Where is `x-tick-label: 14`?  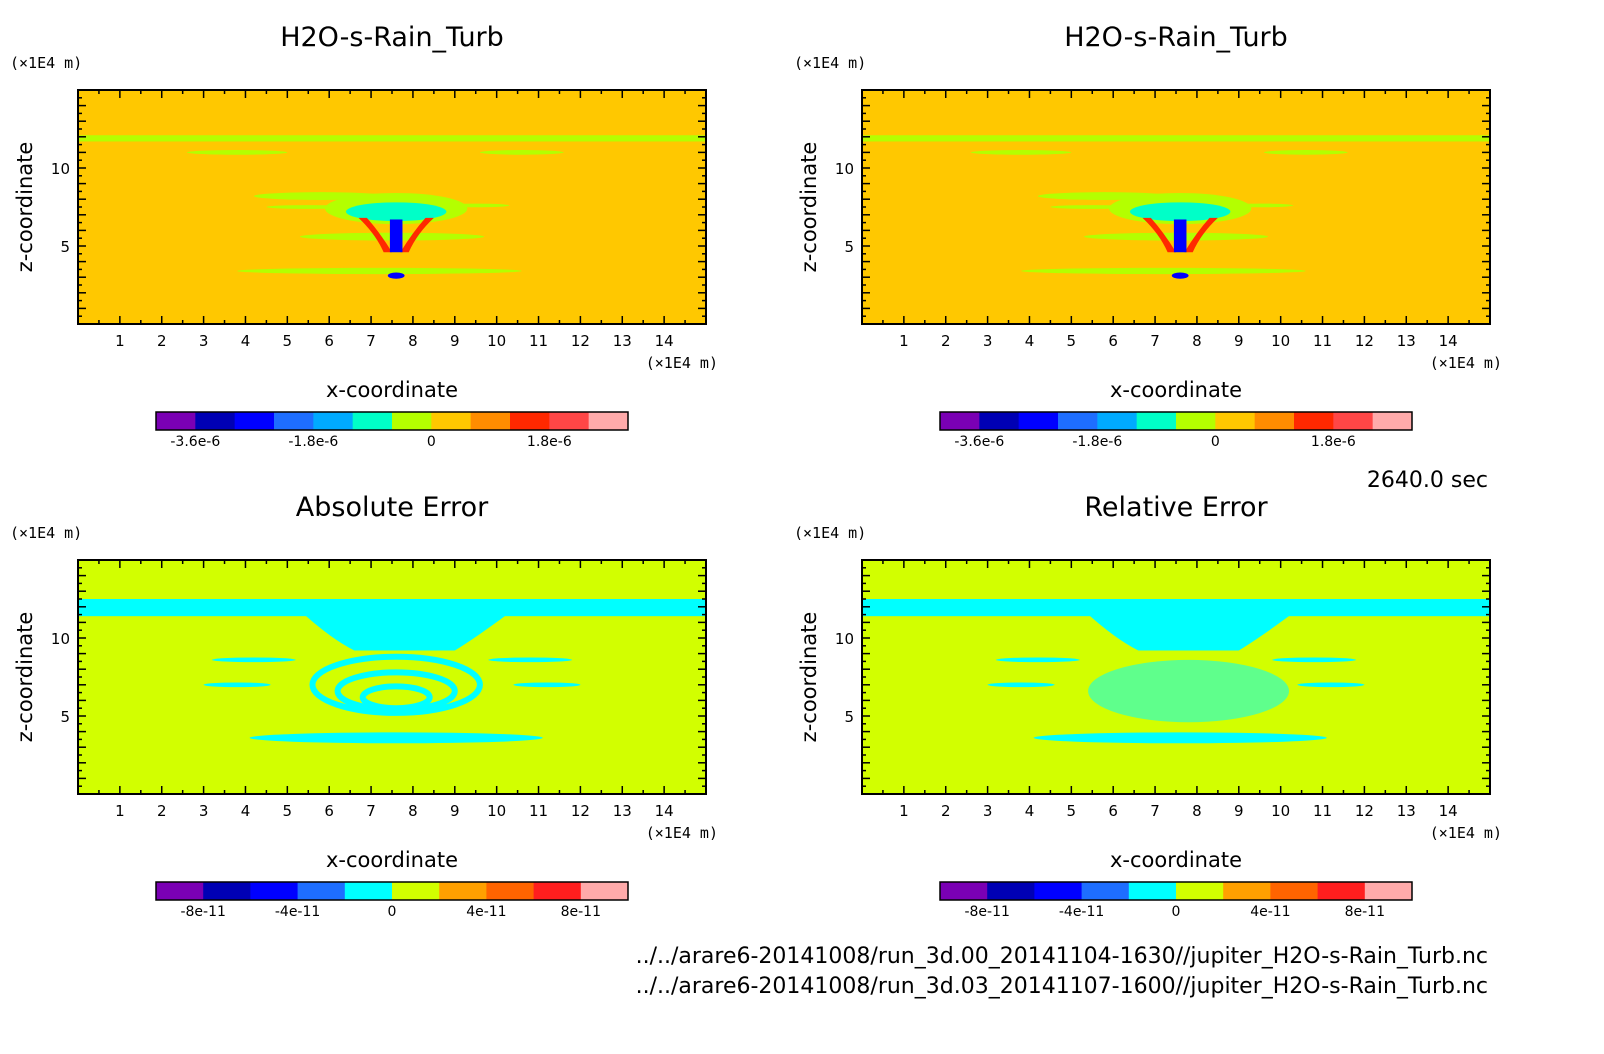 x-tick-label: 14 is located at coordinates (664, 811).